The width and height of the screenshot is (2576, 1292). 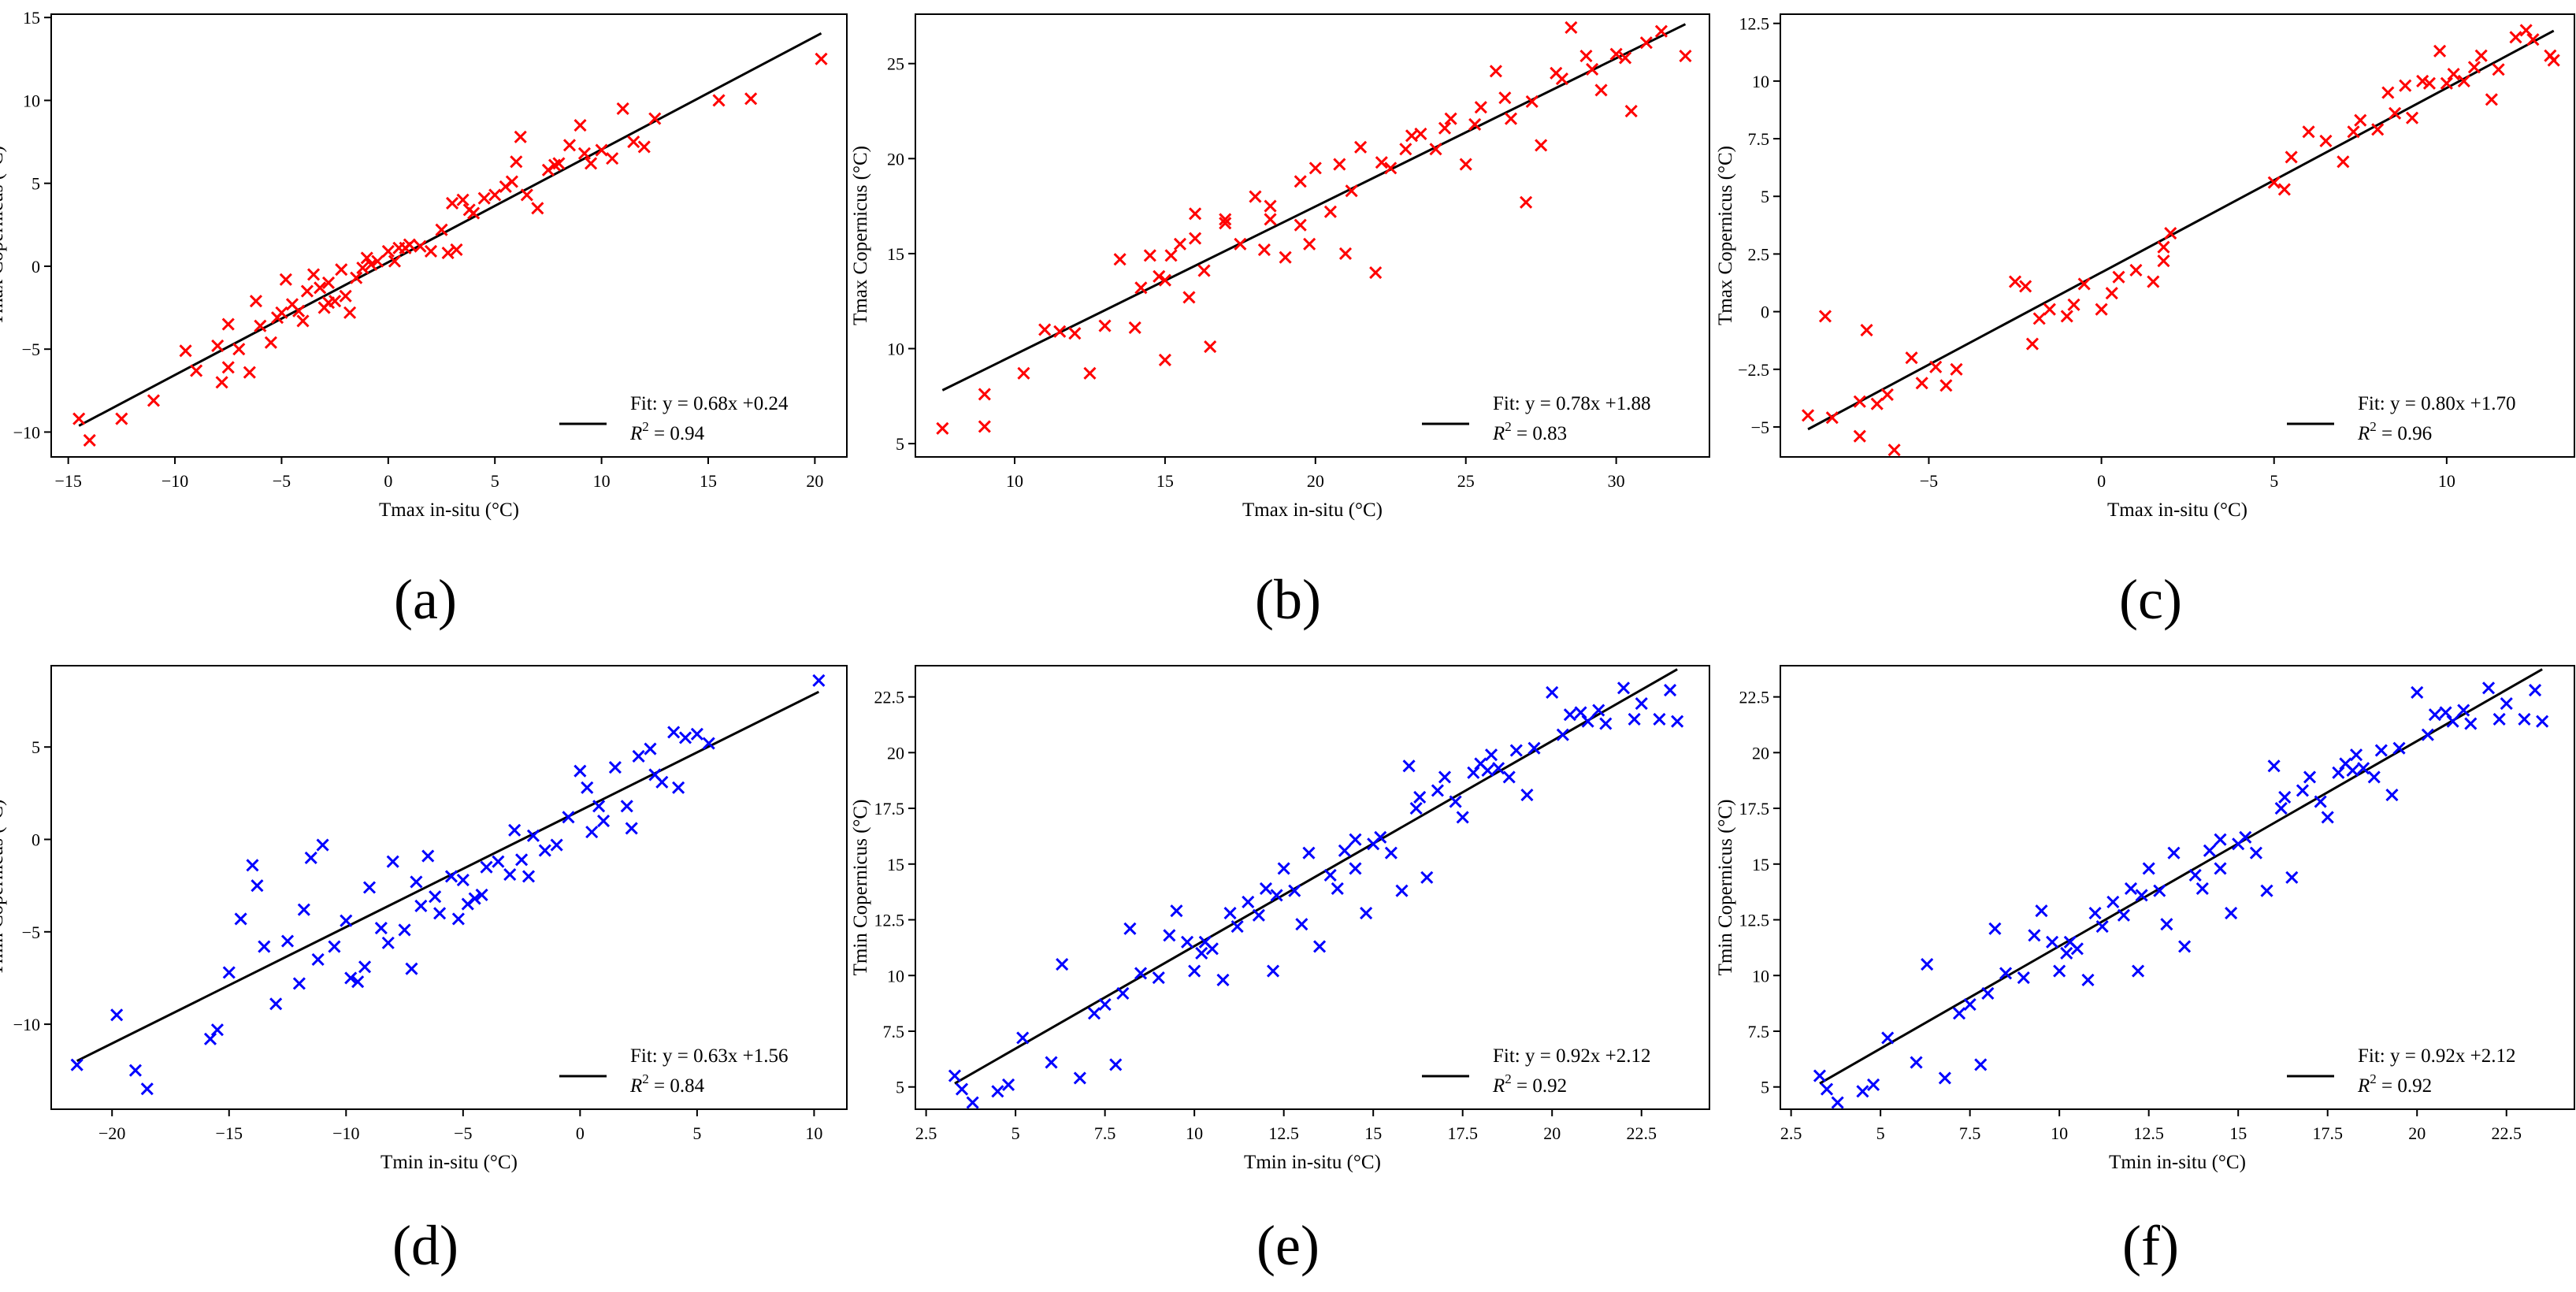 I want to click on y-tick-label: 5, so click(x=900, y=1088).